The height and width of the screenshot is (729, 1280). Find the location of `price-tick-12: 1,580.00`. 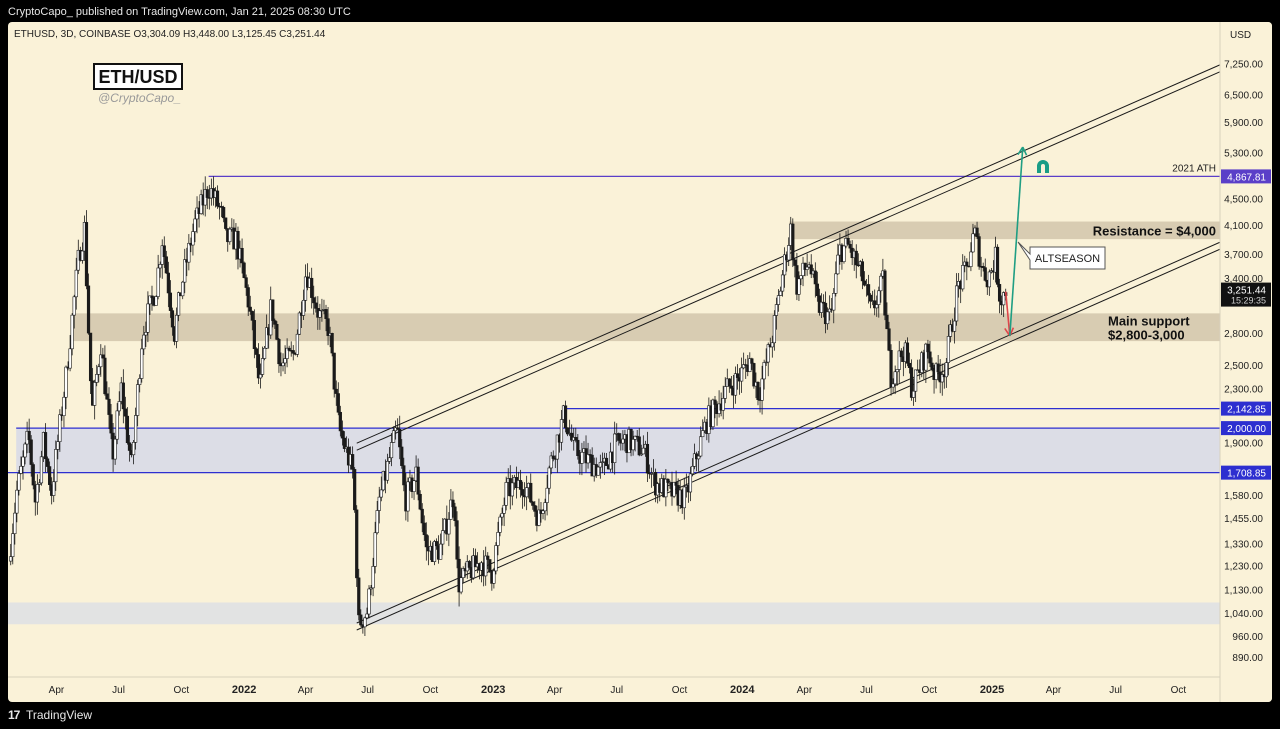

price-tick-12: 1,580.00 is located at coordinates (1243, 496).